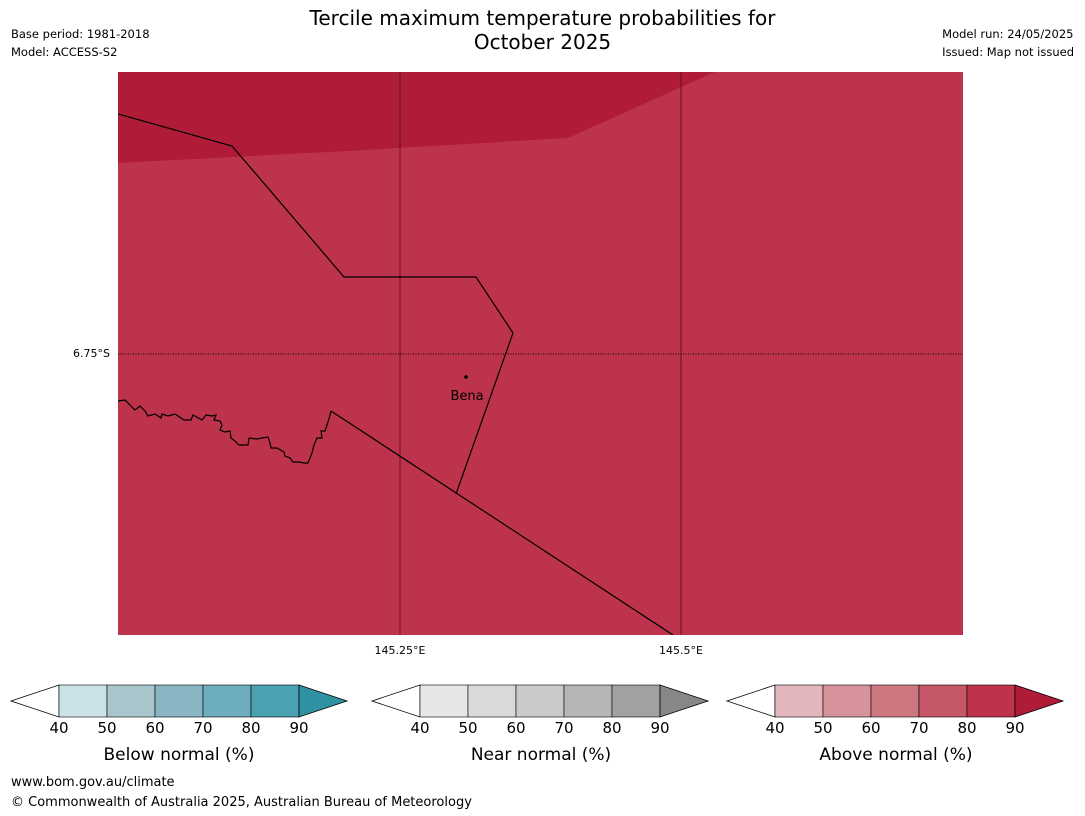 This screenshot has width=1085, height=816. I want to click on colorbars, so click(537, 701).